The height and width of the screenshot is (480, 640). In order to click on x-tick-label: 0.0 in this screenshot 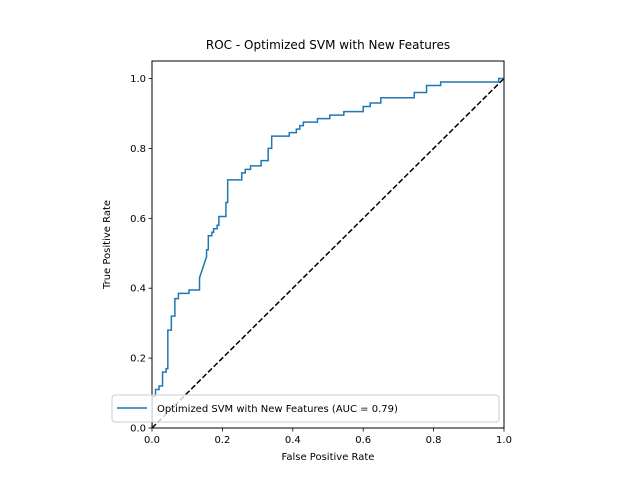, I will do `click(152, 440)`.